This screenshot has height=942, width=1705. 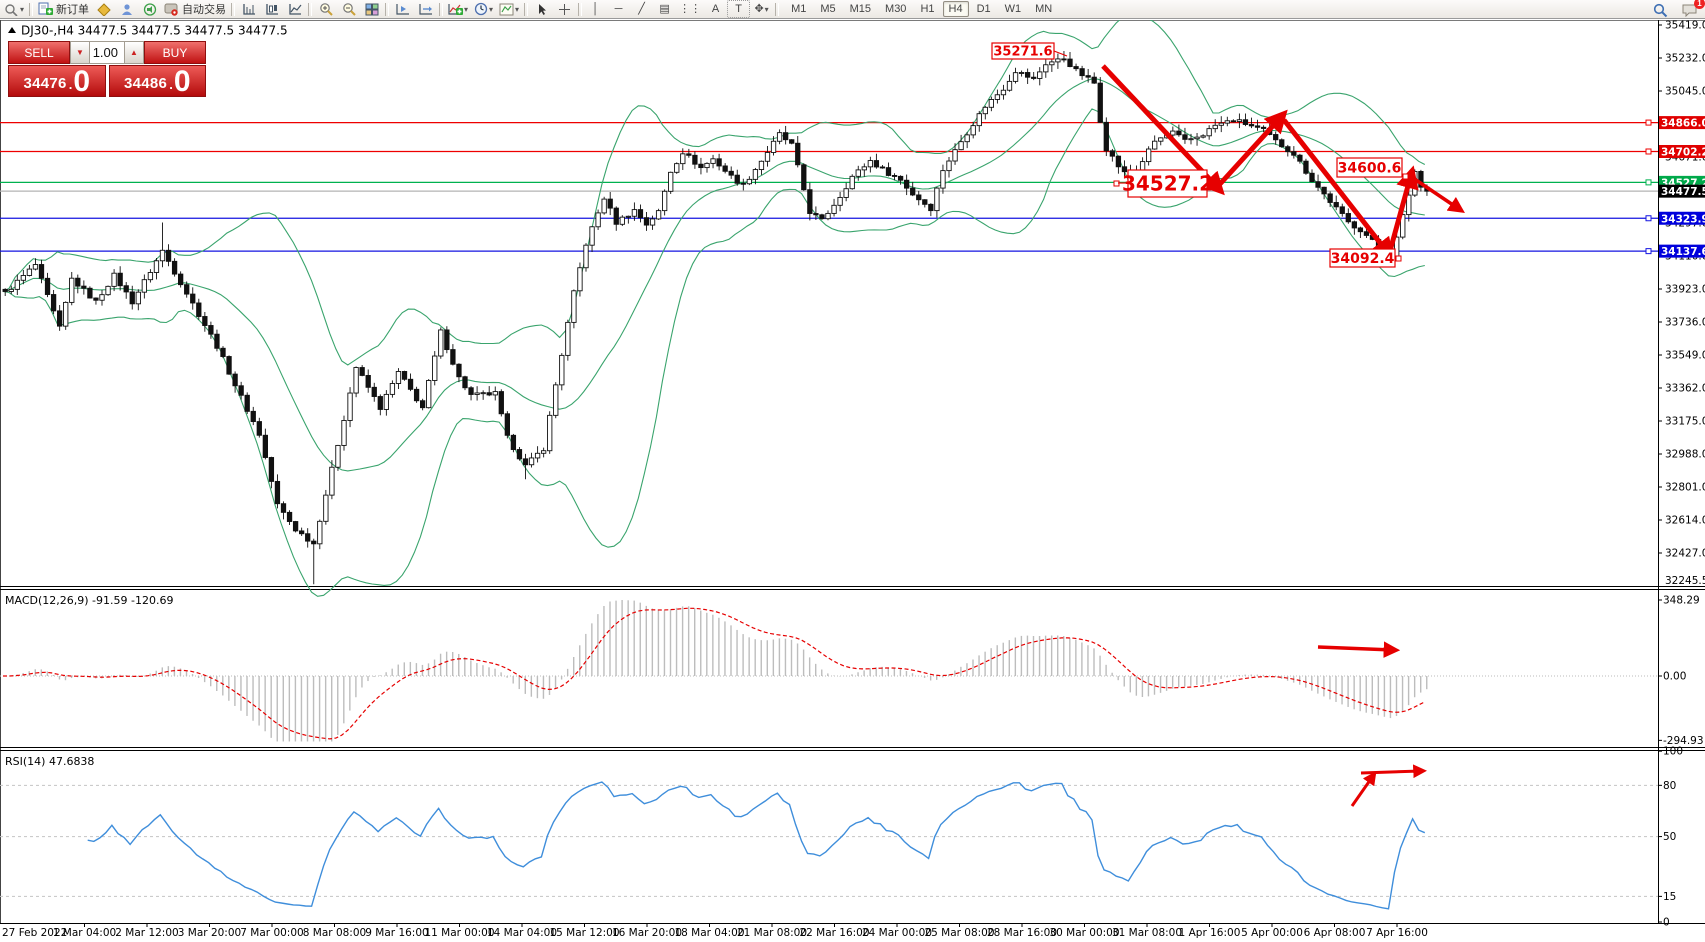 I want to click on timeframe-MN: MN, so click(x=1044, y=9).